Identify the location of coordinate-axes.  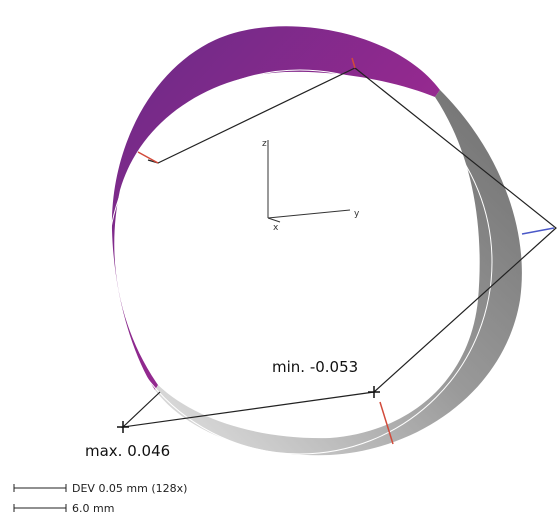
(309, 181).